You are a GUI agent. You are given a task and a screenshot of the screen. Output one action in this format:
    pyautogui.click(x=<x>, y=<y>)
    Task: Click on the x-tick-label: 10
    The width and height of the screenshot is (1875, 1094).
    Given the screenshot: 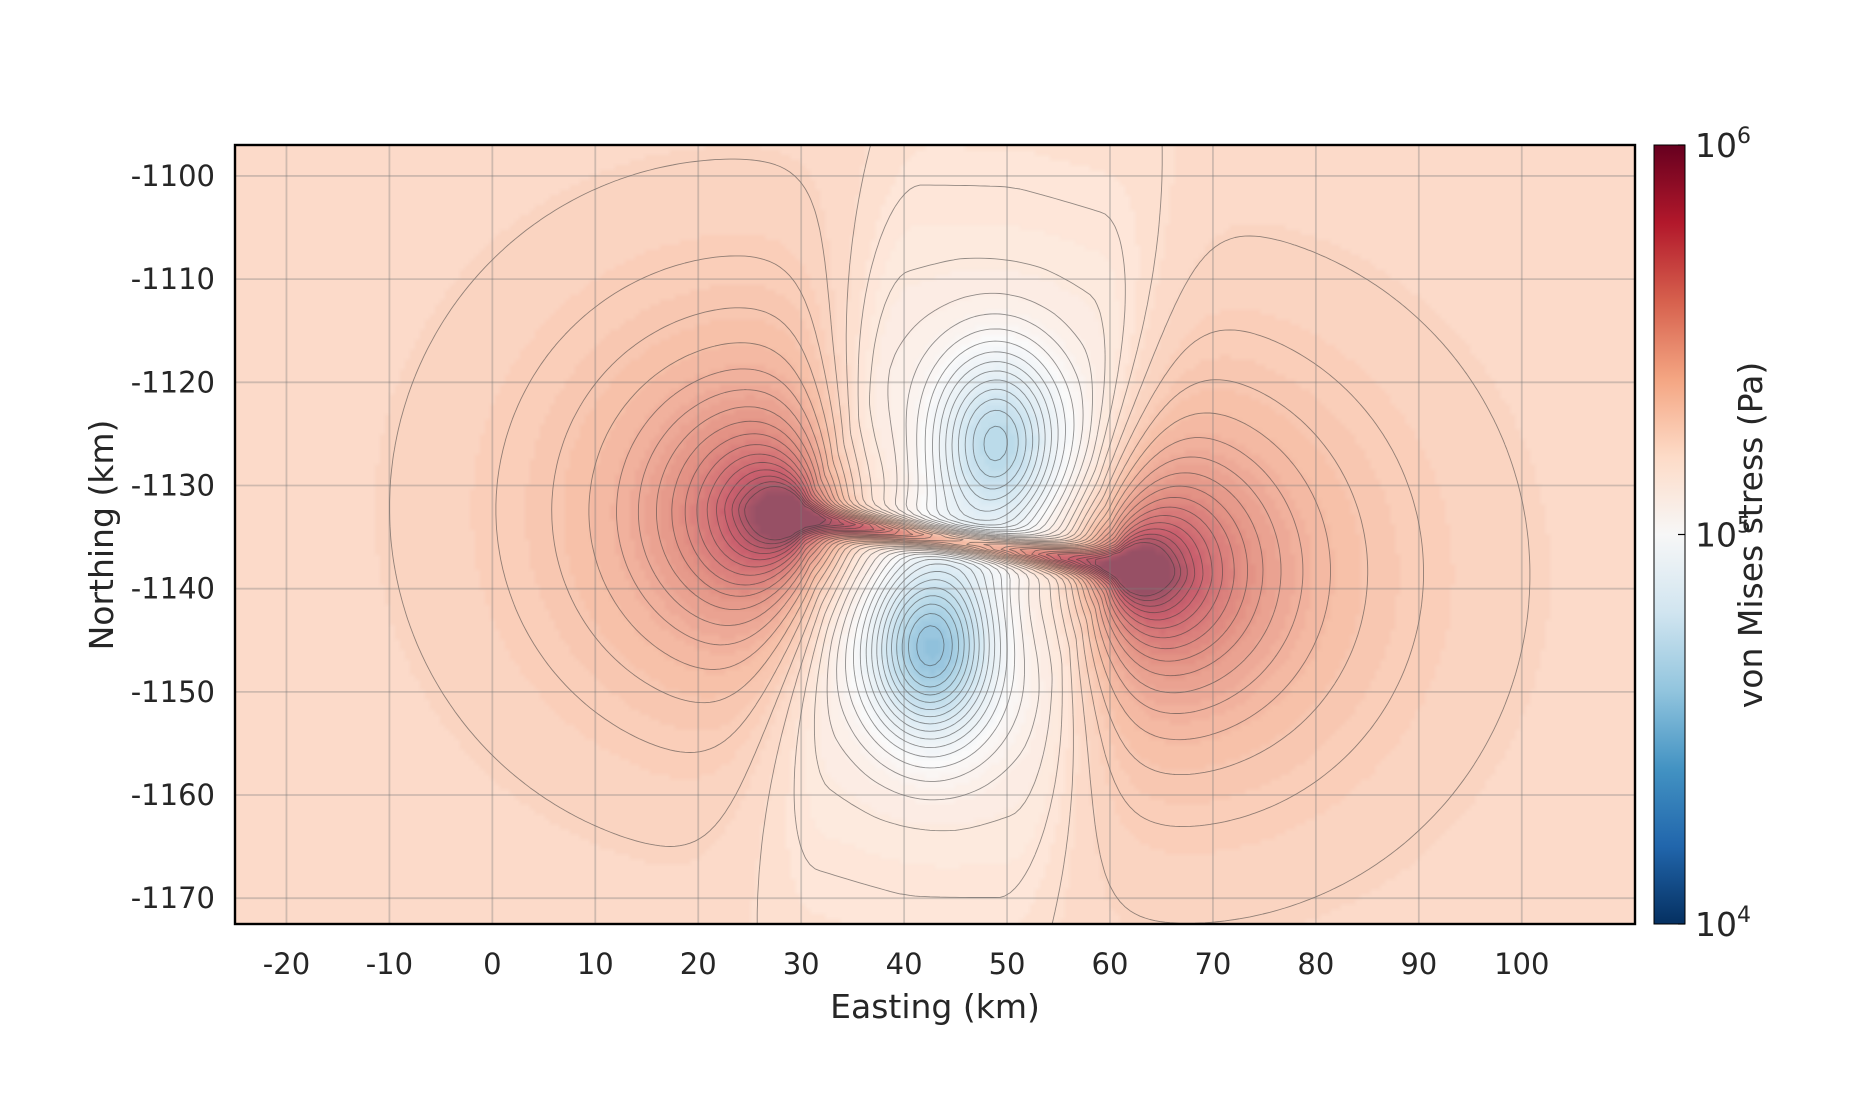 What is the action you would take?
    pyautogui.click(x=595, y=964)
    